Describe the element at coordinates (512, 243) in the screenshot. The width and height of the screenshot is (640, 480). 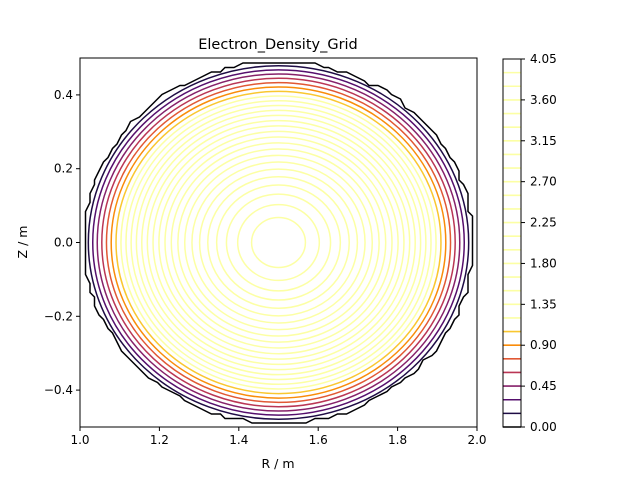
I see `colorbar-frame` at that location.